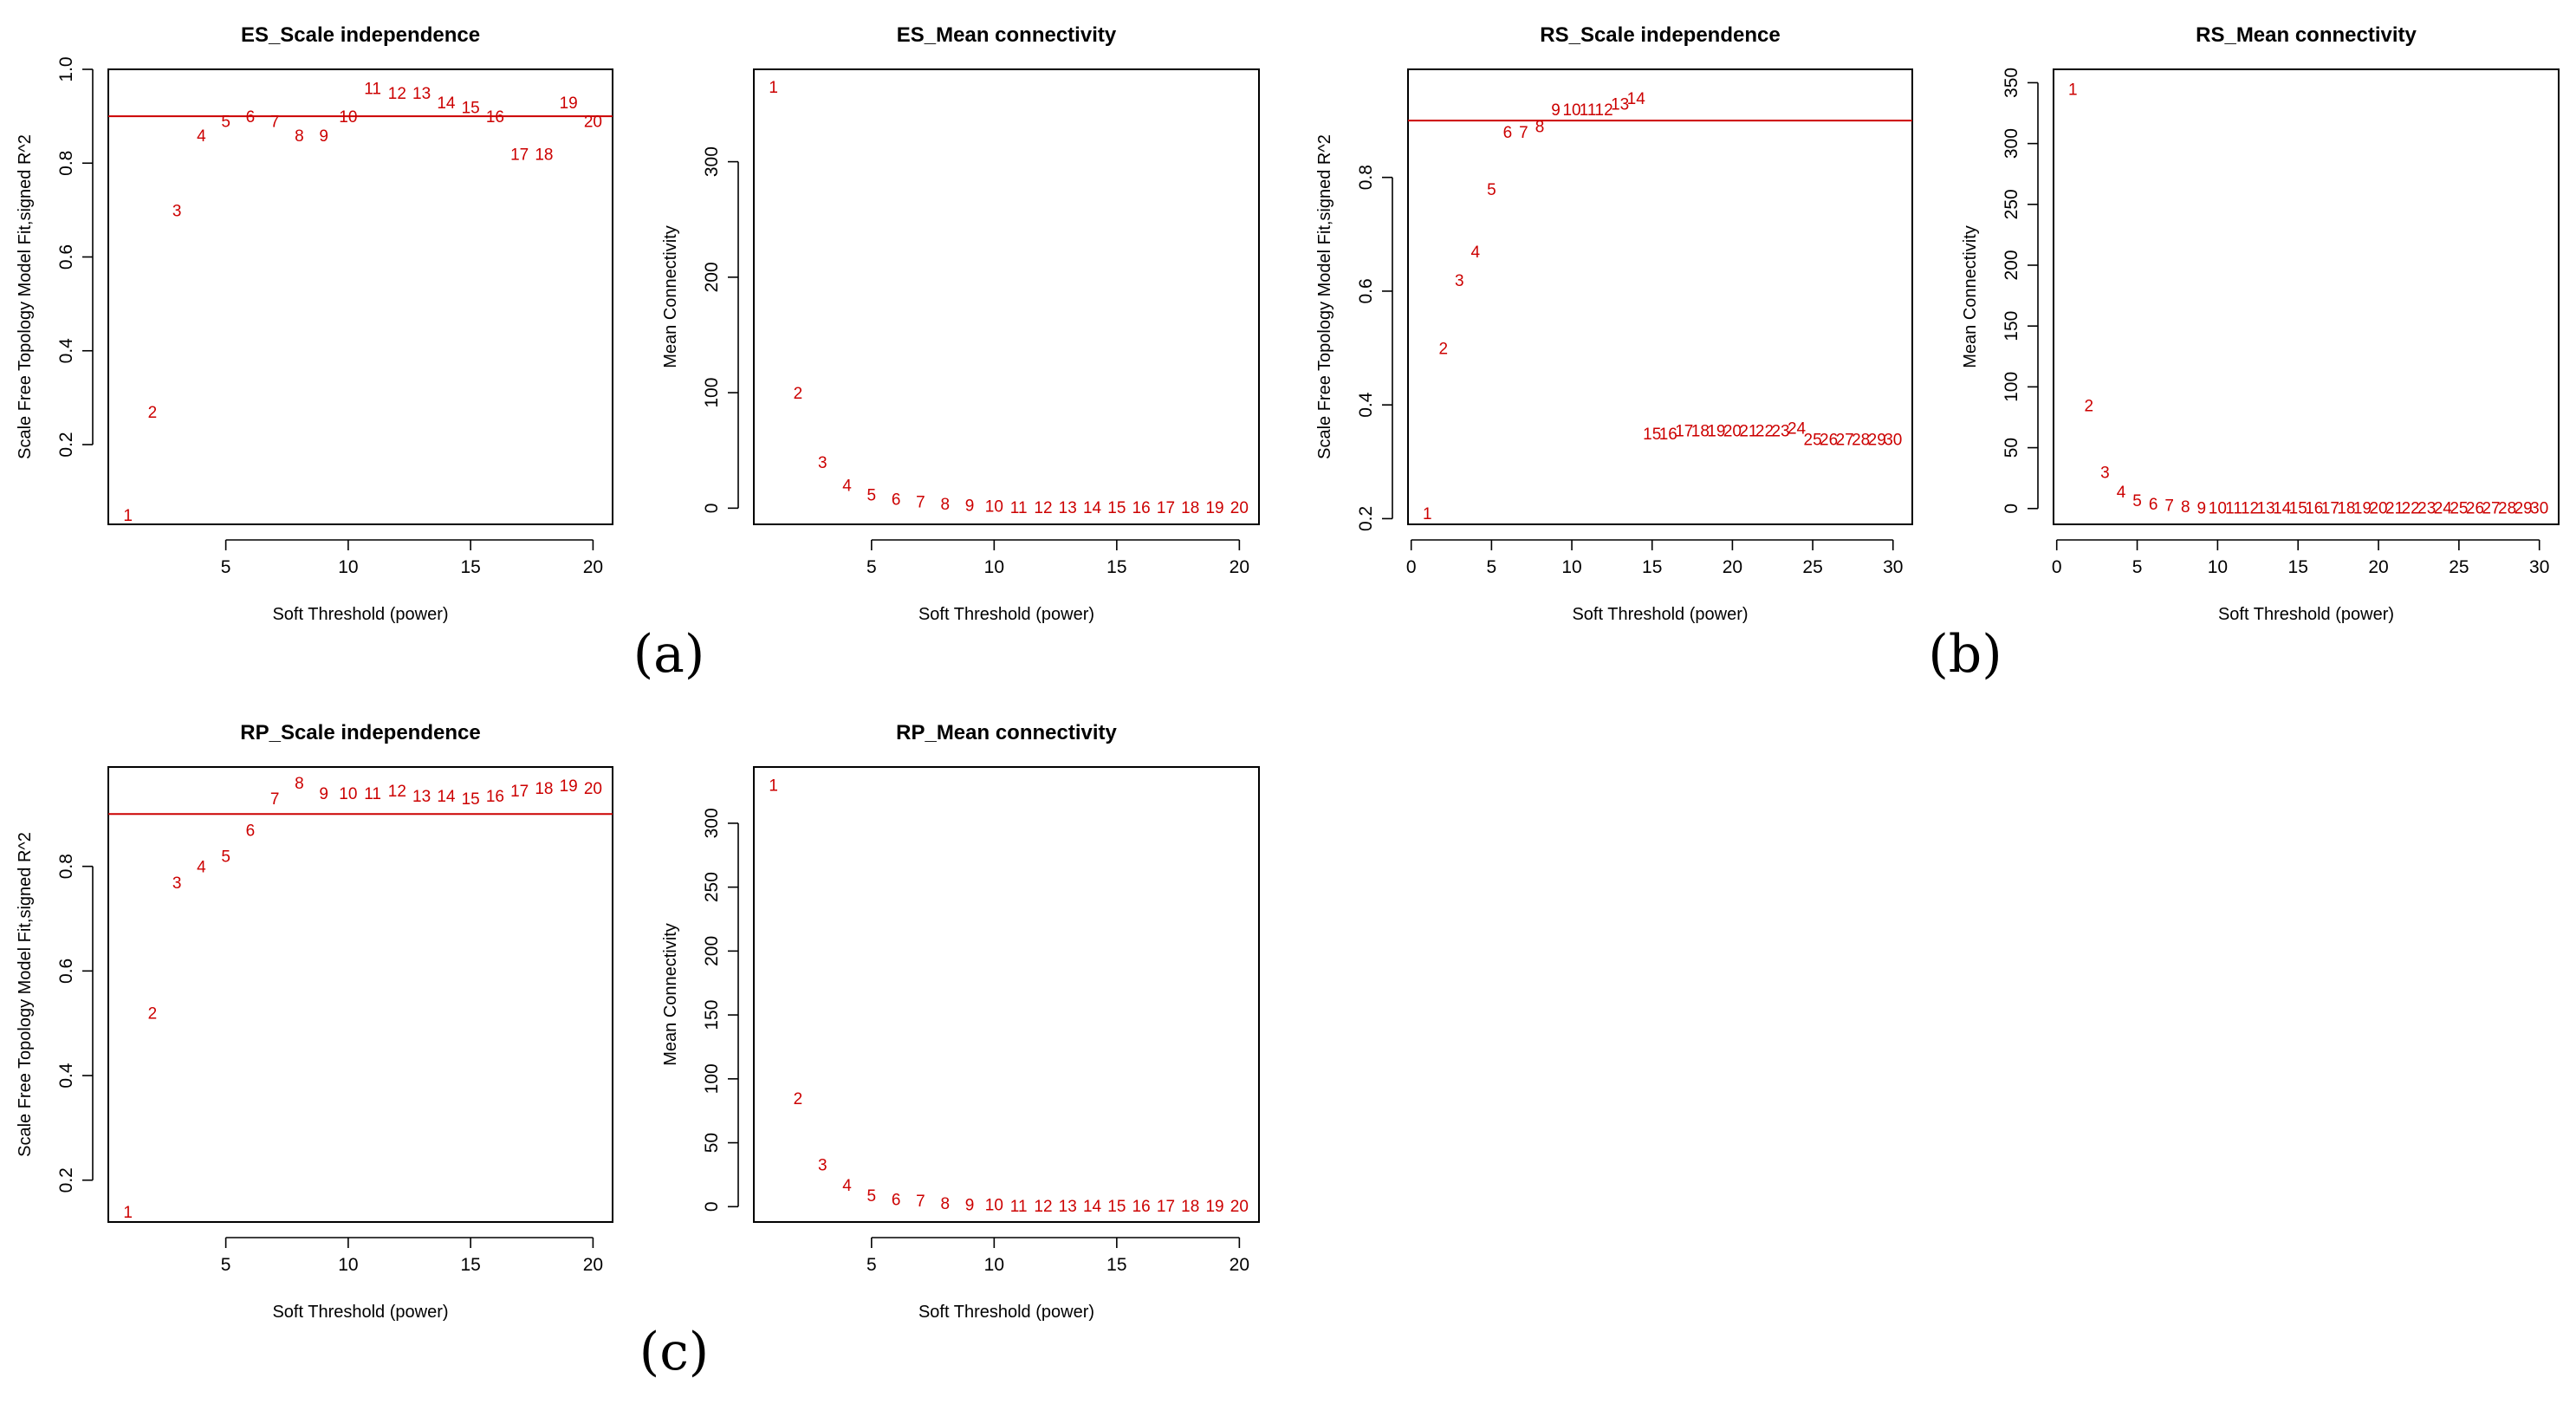 This screenshot has width=2576, height=1404. Describe the element at coordinates (2153, 505) in the screenshot. I see `point-6: 6` at that location.